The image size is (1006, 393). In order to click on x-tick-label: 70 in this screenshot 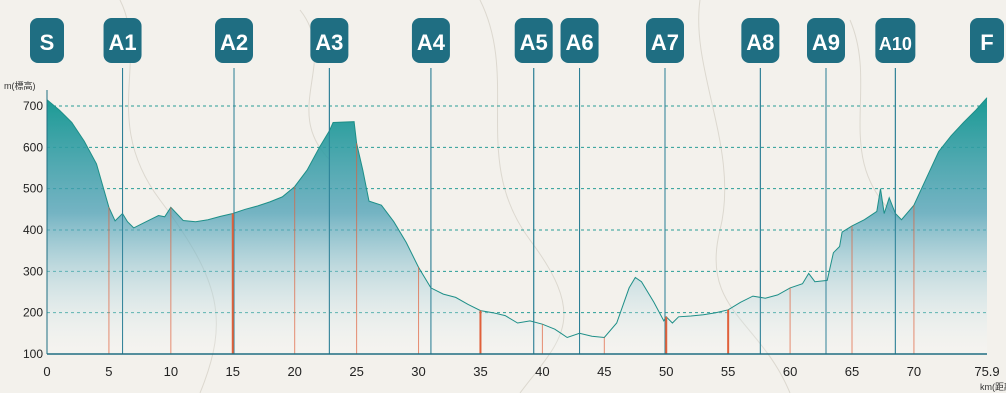, I will do `click(914, 371)`.